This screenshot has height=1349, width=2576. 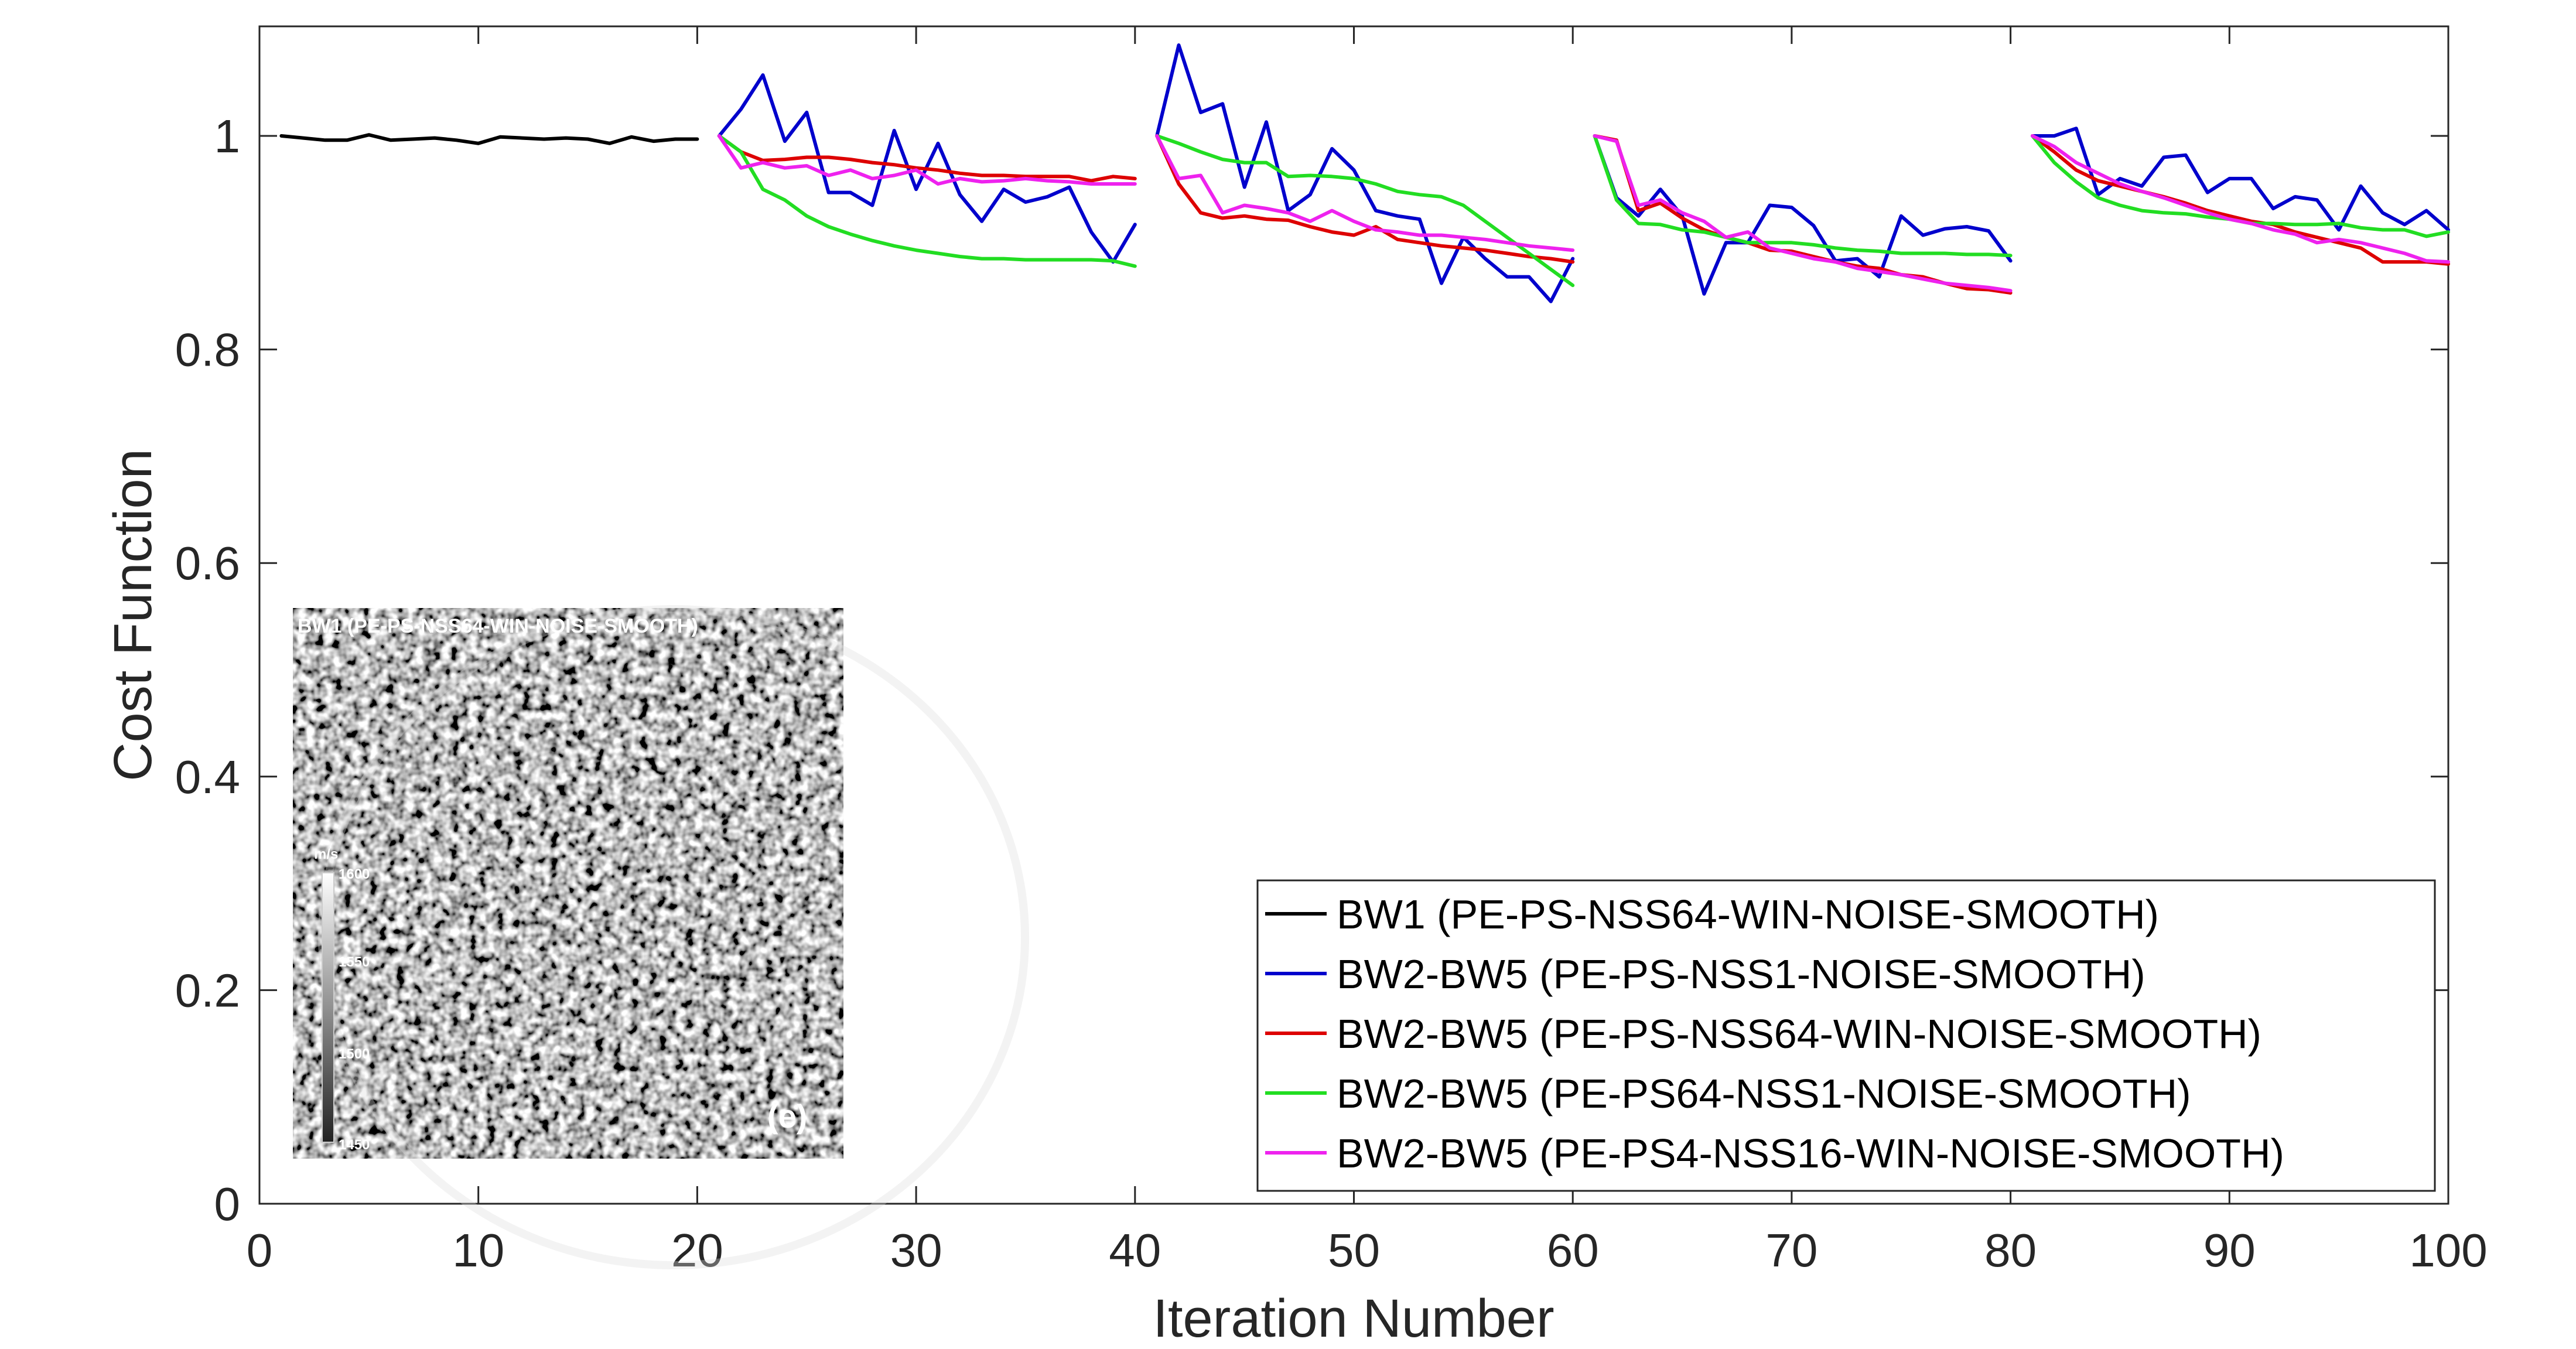 I want to click on inset-colorbar, so click(x=328, y=1007).